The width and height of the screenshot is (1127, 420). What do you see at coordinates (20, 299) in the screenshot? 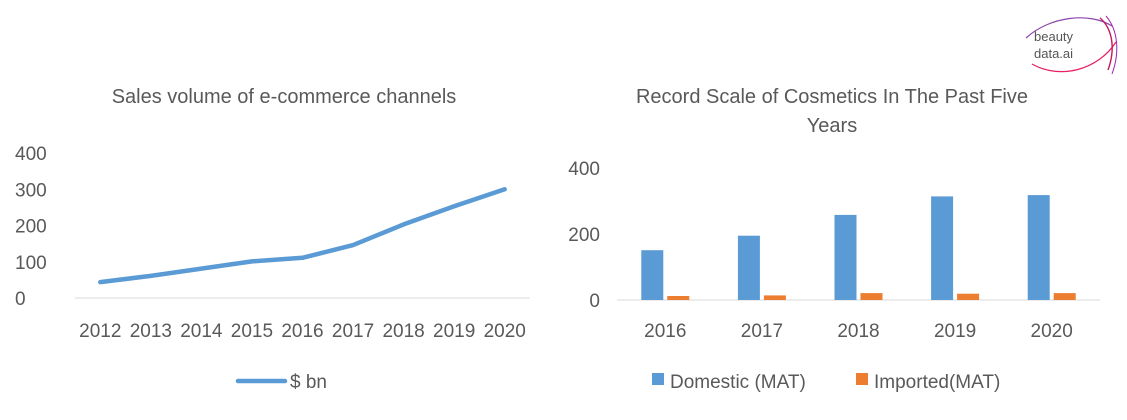
I see `line-y-tick-label: 0` at bounding box center [20, 299].